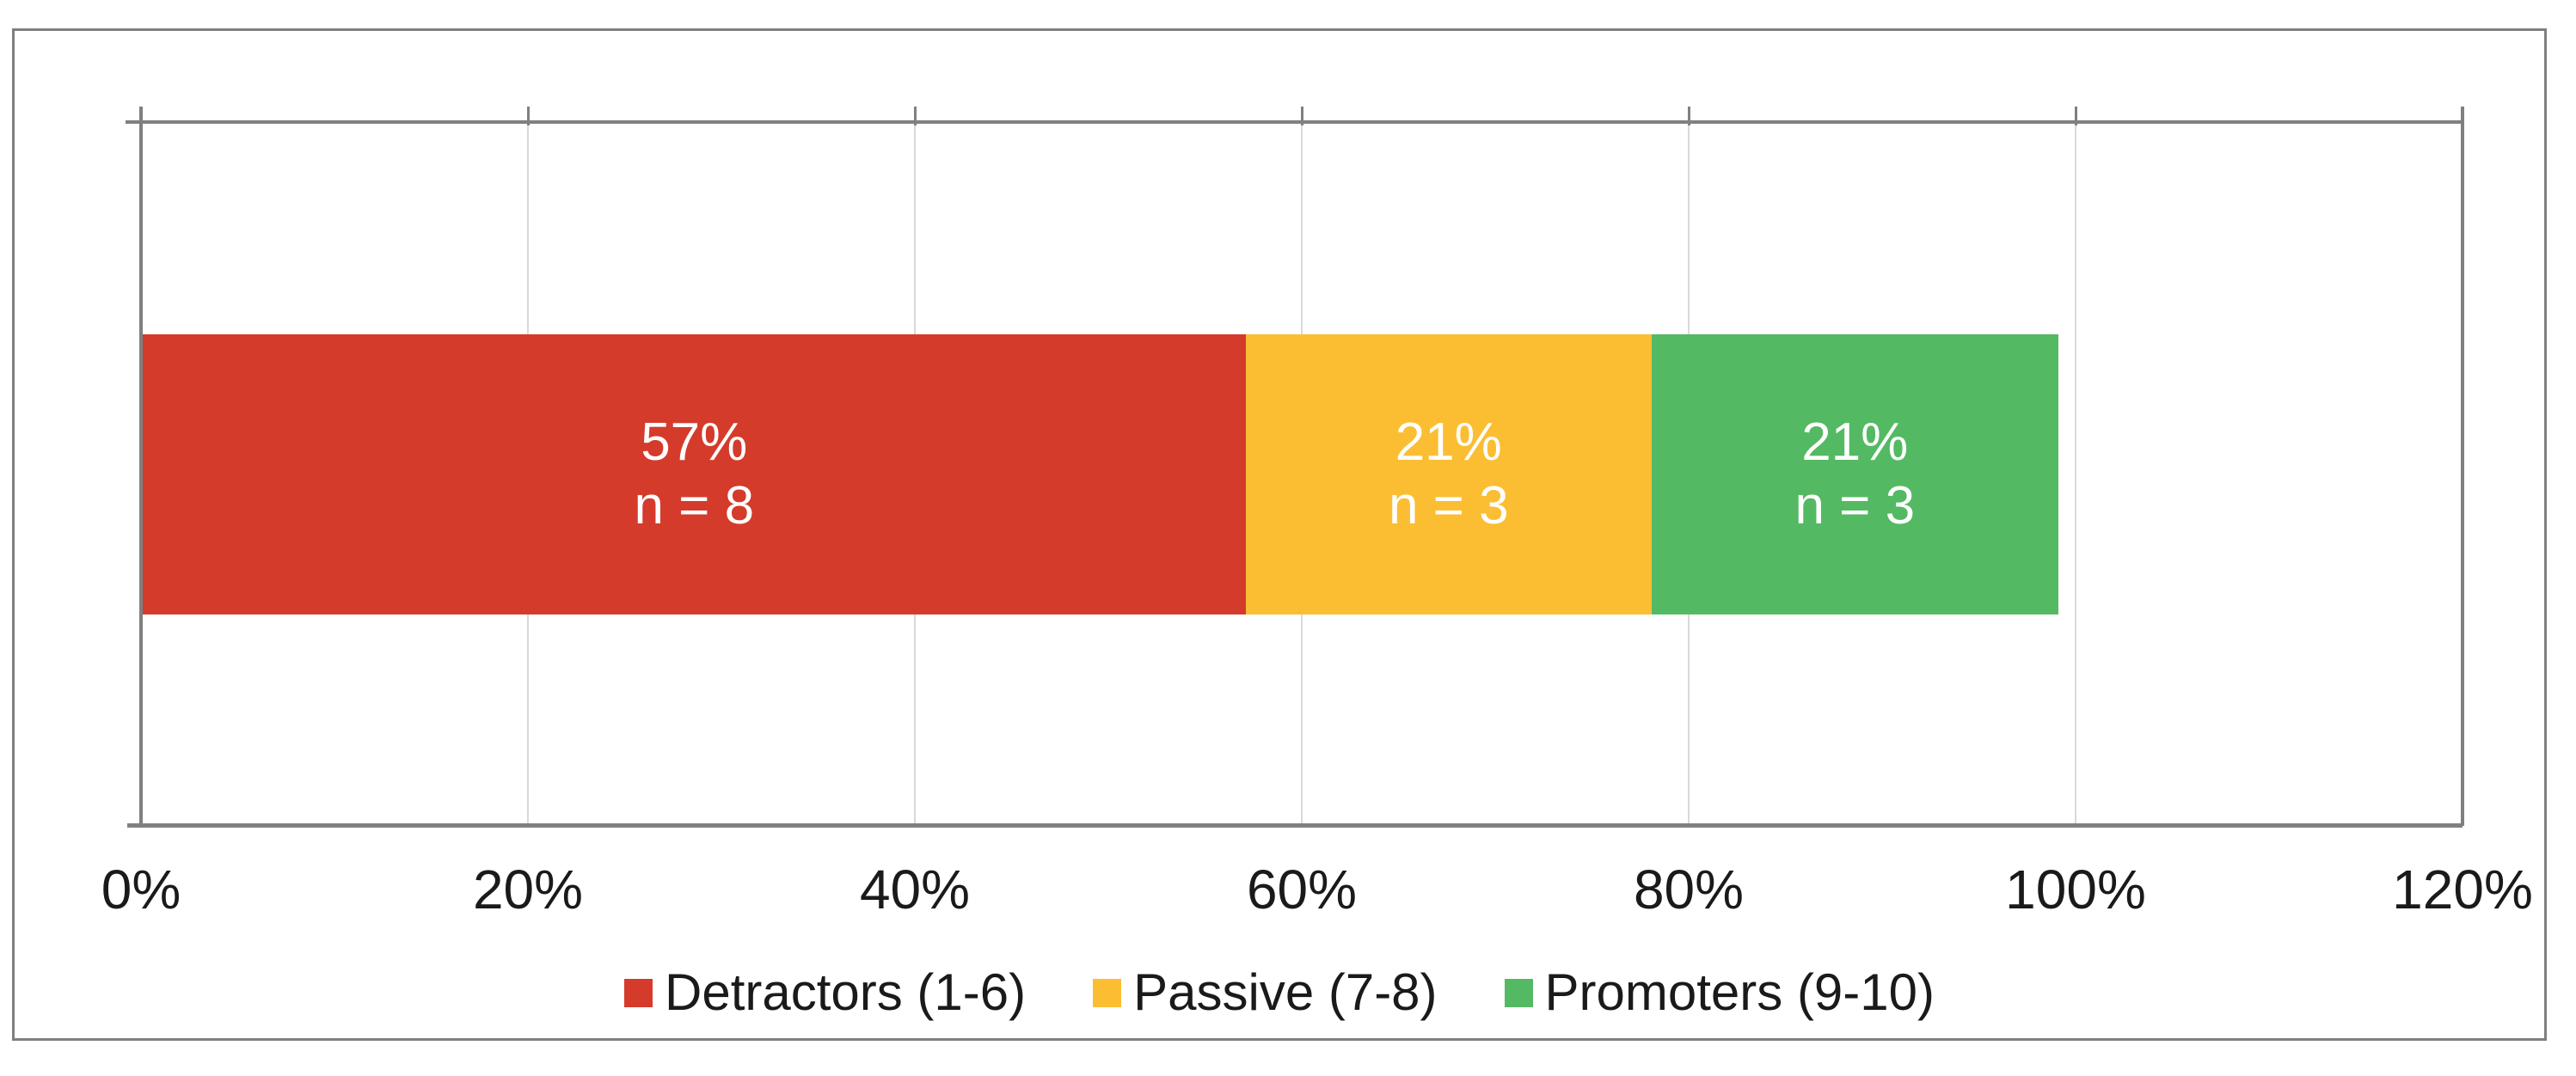 The width and height of the screenshot is (2576, 1076). What do you see at coordinates (2462, 889) in the screenshot?
I see `x-tick-label-120%: 120%` at bounding box center [2462, 889].